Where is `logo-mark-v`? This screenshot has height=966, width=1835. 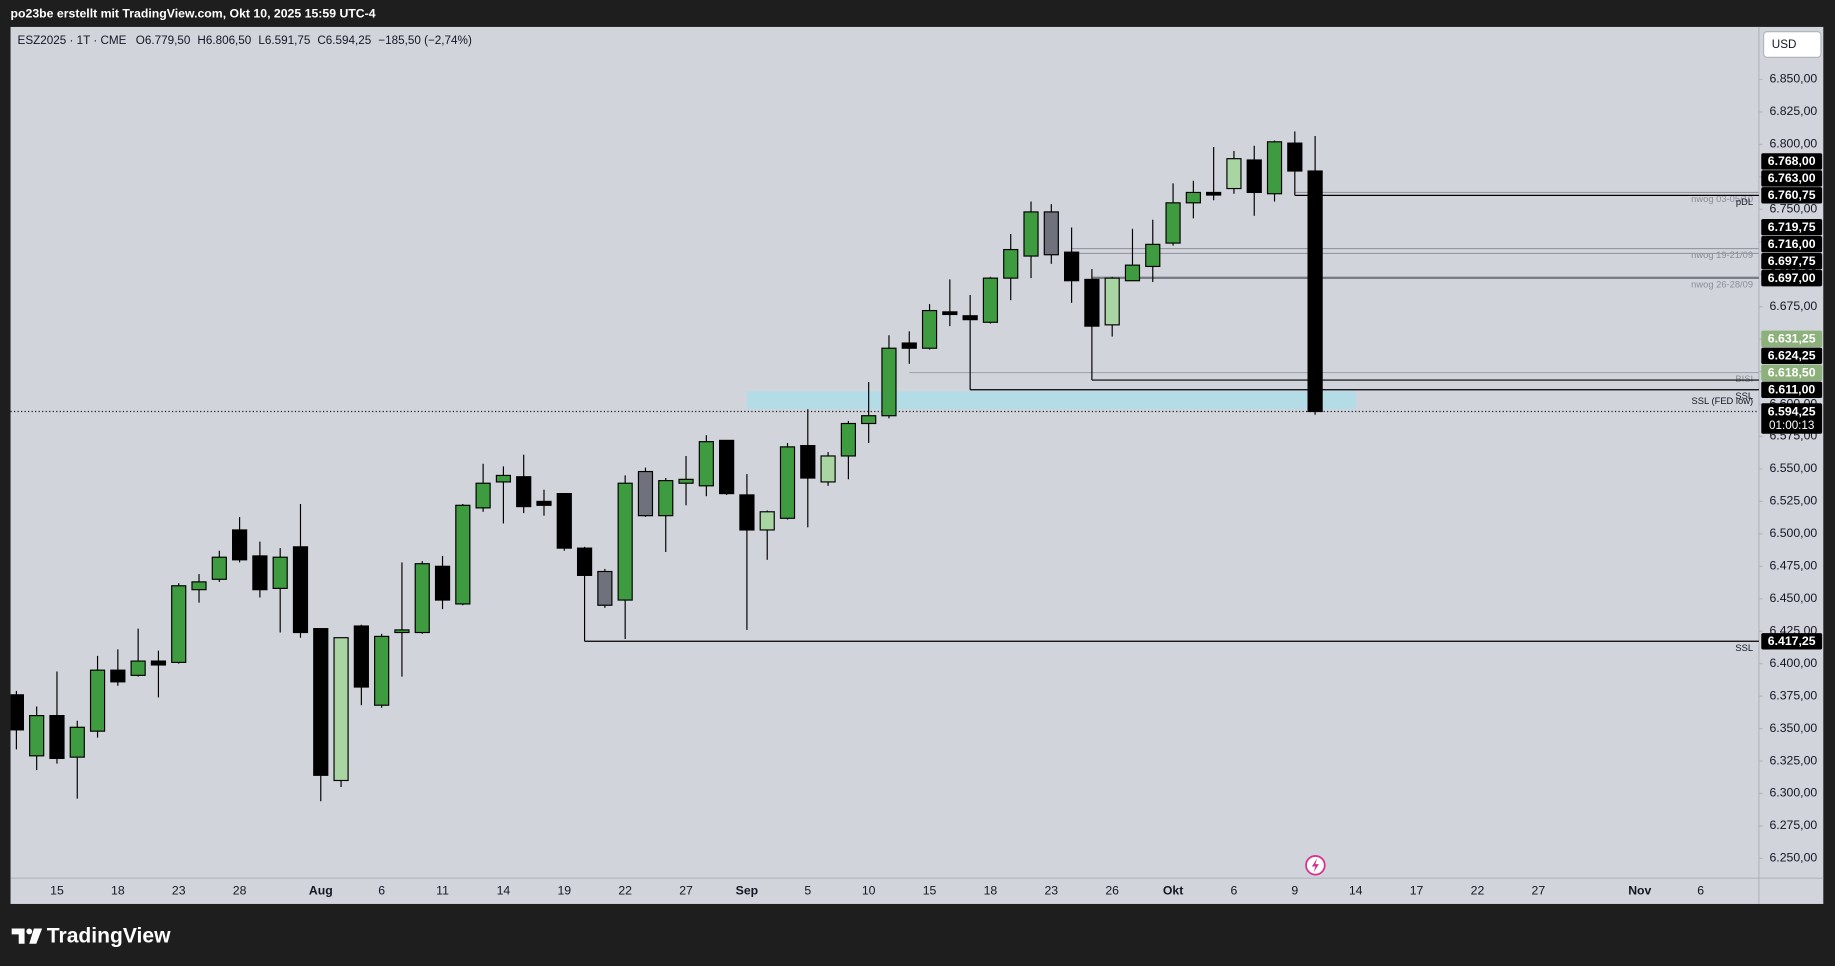 logo-mark-v is located at coordinates (36, 936).